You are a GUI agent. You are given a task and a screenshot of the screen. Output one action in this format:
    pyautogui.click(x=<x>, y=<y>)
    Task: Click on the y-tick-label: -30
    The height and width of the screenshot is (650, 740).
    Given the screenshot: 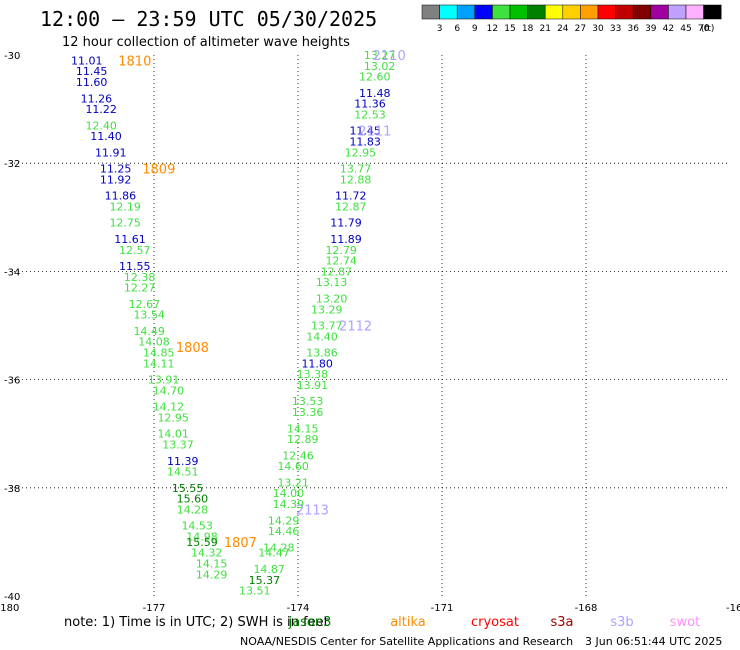 What is the action you would take?
    pyautogui.click(x=12, y=56)
    